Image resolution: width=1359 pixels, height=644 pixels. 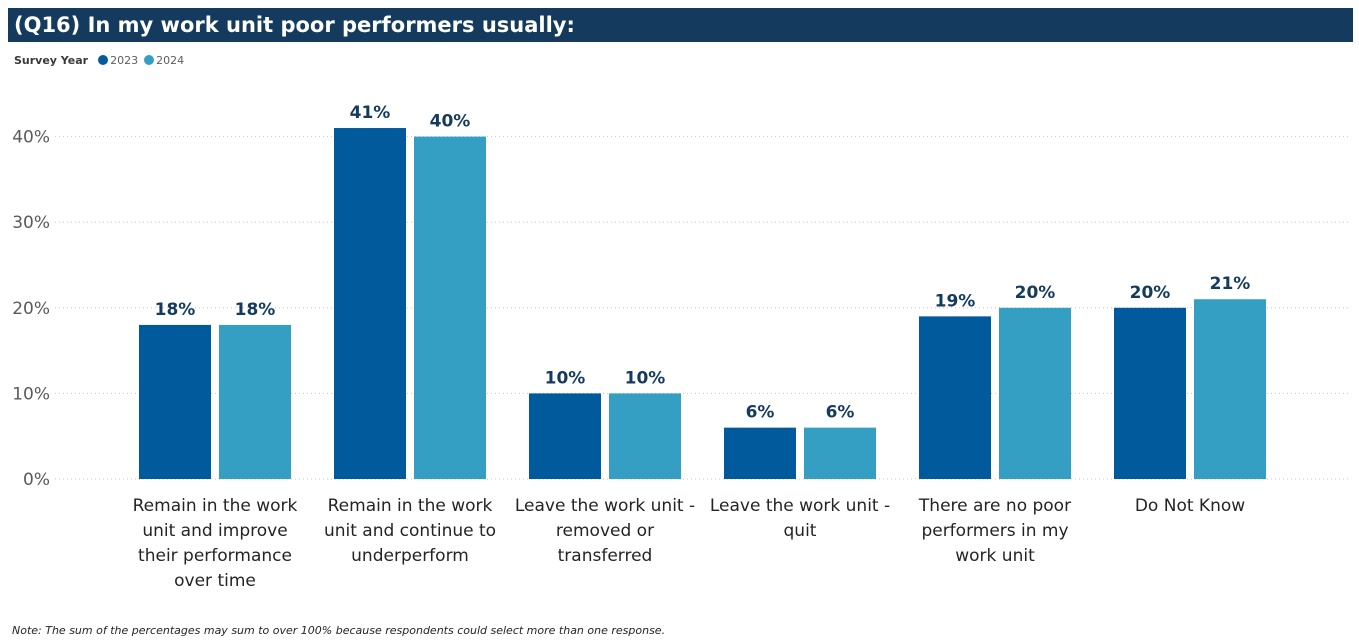 What do you see at coordinates (1230, 284) in the screenshot?
I see `data-label: 21%` at bounding box center [1230, 284].